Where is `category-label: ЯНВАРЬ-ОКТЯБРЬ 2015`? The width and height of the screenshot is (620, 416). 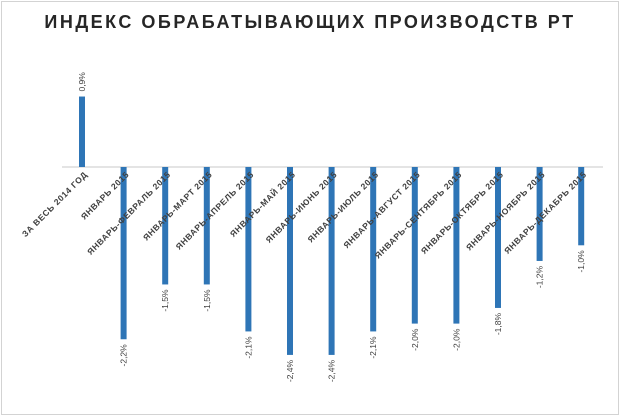 category-label: ЯНВАРЬ-ОКТЯБРЬ 2015 is located at coordinates (462, 212).